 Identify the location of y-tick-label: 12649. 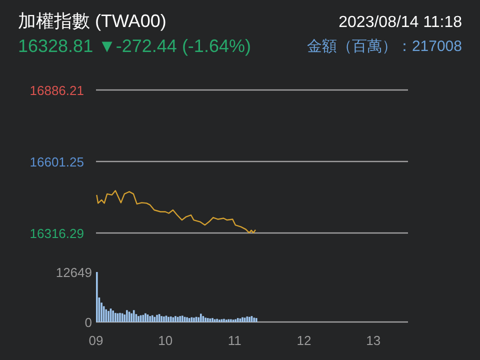
(74, 272).